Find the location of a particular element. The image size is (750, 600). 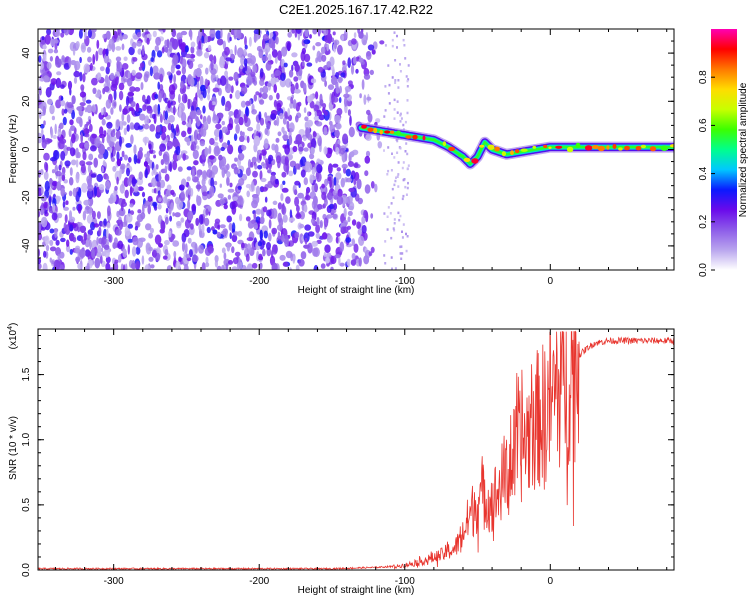

snr-y-tick-label: 1.5 is located at coordinates (26, 374).